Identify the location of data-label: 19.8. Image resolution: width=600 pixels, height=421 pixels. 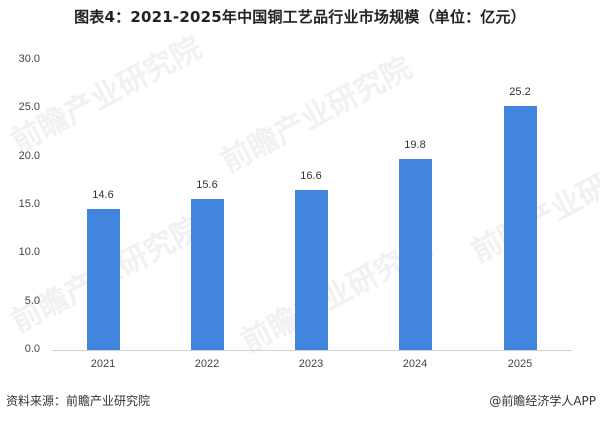
(415, 144).